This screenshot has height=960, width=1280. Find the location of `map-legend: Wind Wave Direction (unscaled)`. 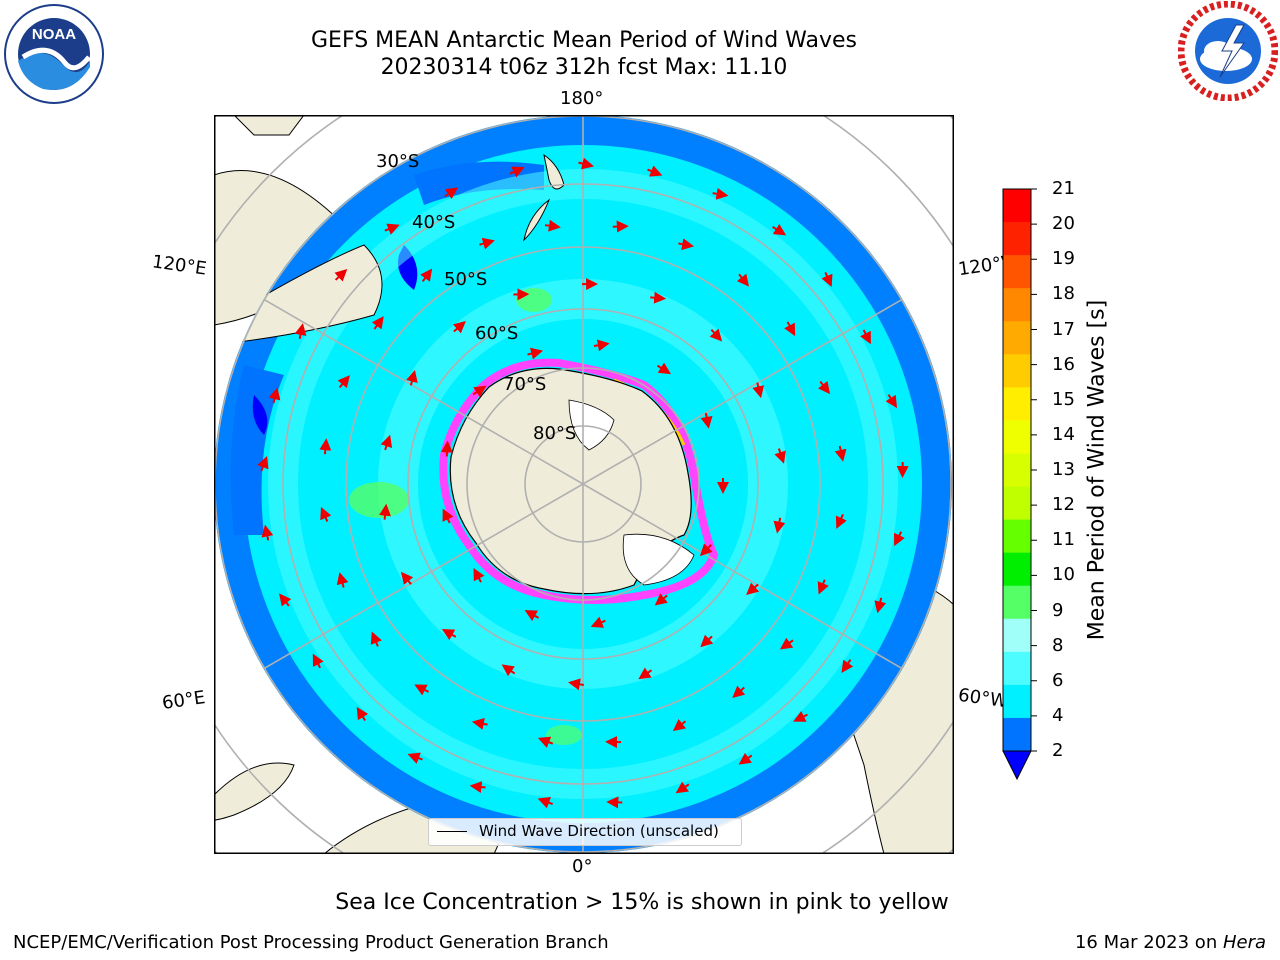

map-legend: Wind Wave Direction (unscaled) is located at coordinates (585, 832).